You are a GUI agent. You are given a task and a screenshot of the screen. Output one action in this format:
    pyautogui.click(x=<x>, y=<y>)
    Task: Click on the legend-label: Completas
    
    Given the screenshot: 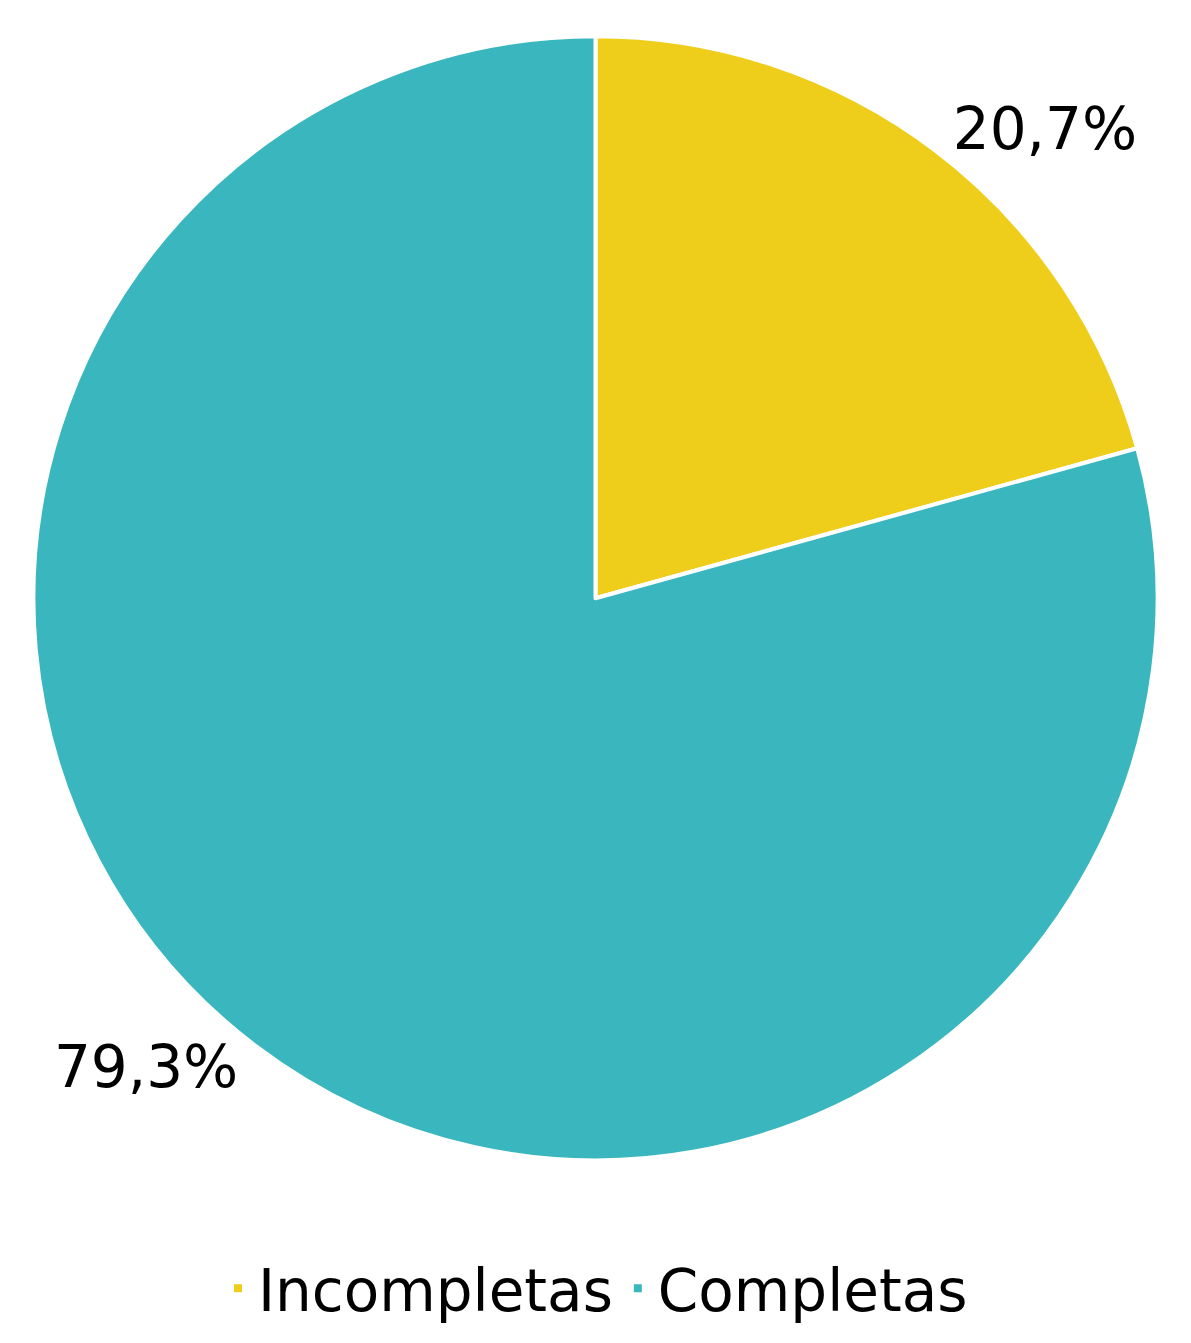 What is the action you would take?
    pyautogui.click(x=812, y=1290)
    